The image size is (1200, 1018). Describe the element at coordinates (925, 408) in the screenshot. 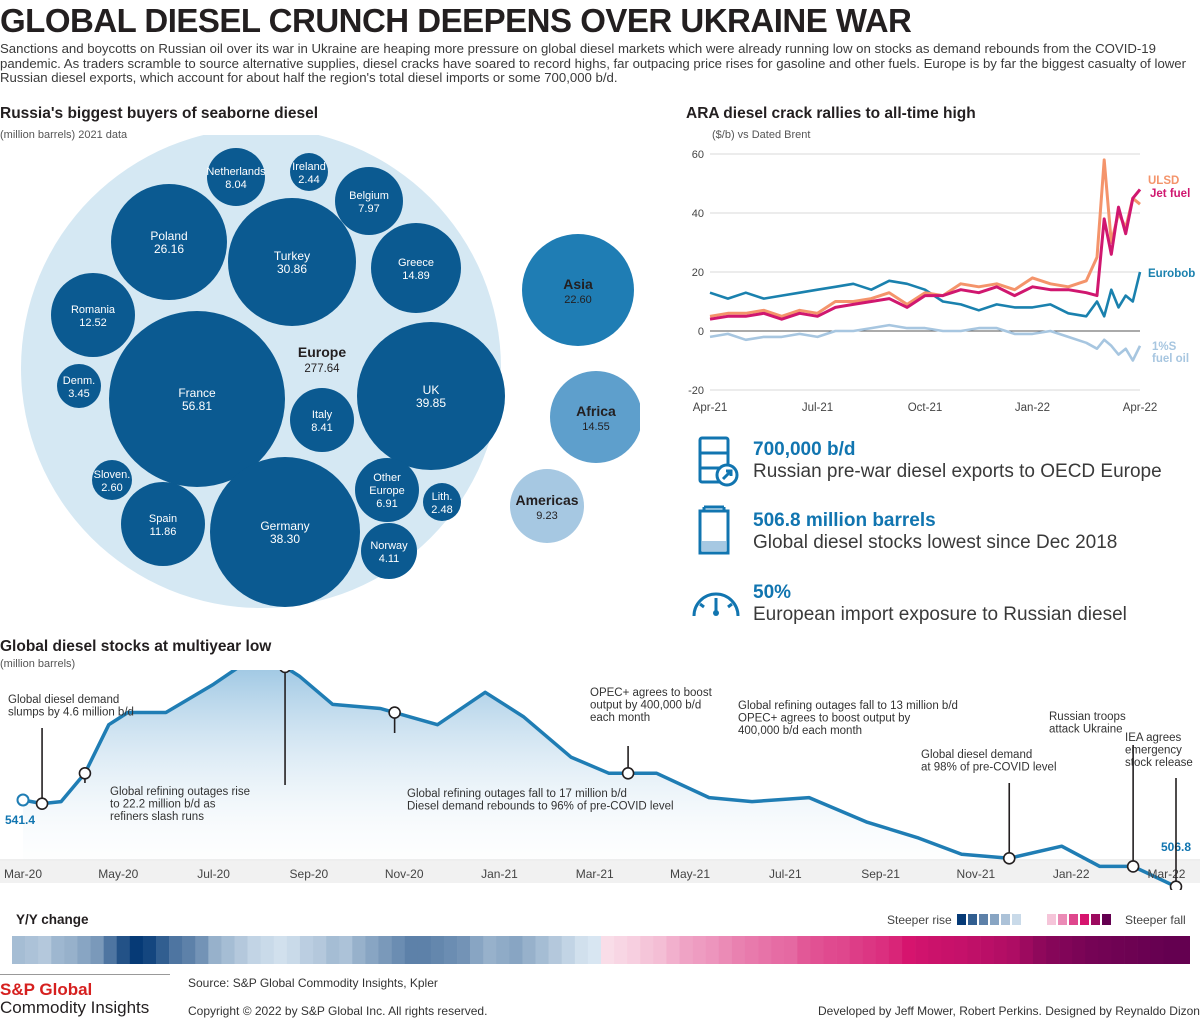

I see `x-tick-label: Oct-21` at that location.